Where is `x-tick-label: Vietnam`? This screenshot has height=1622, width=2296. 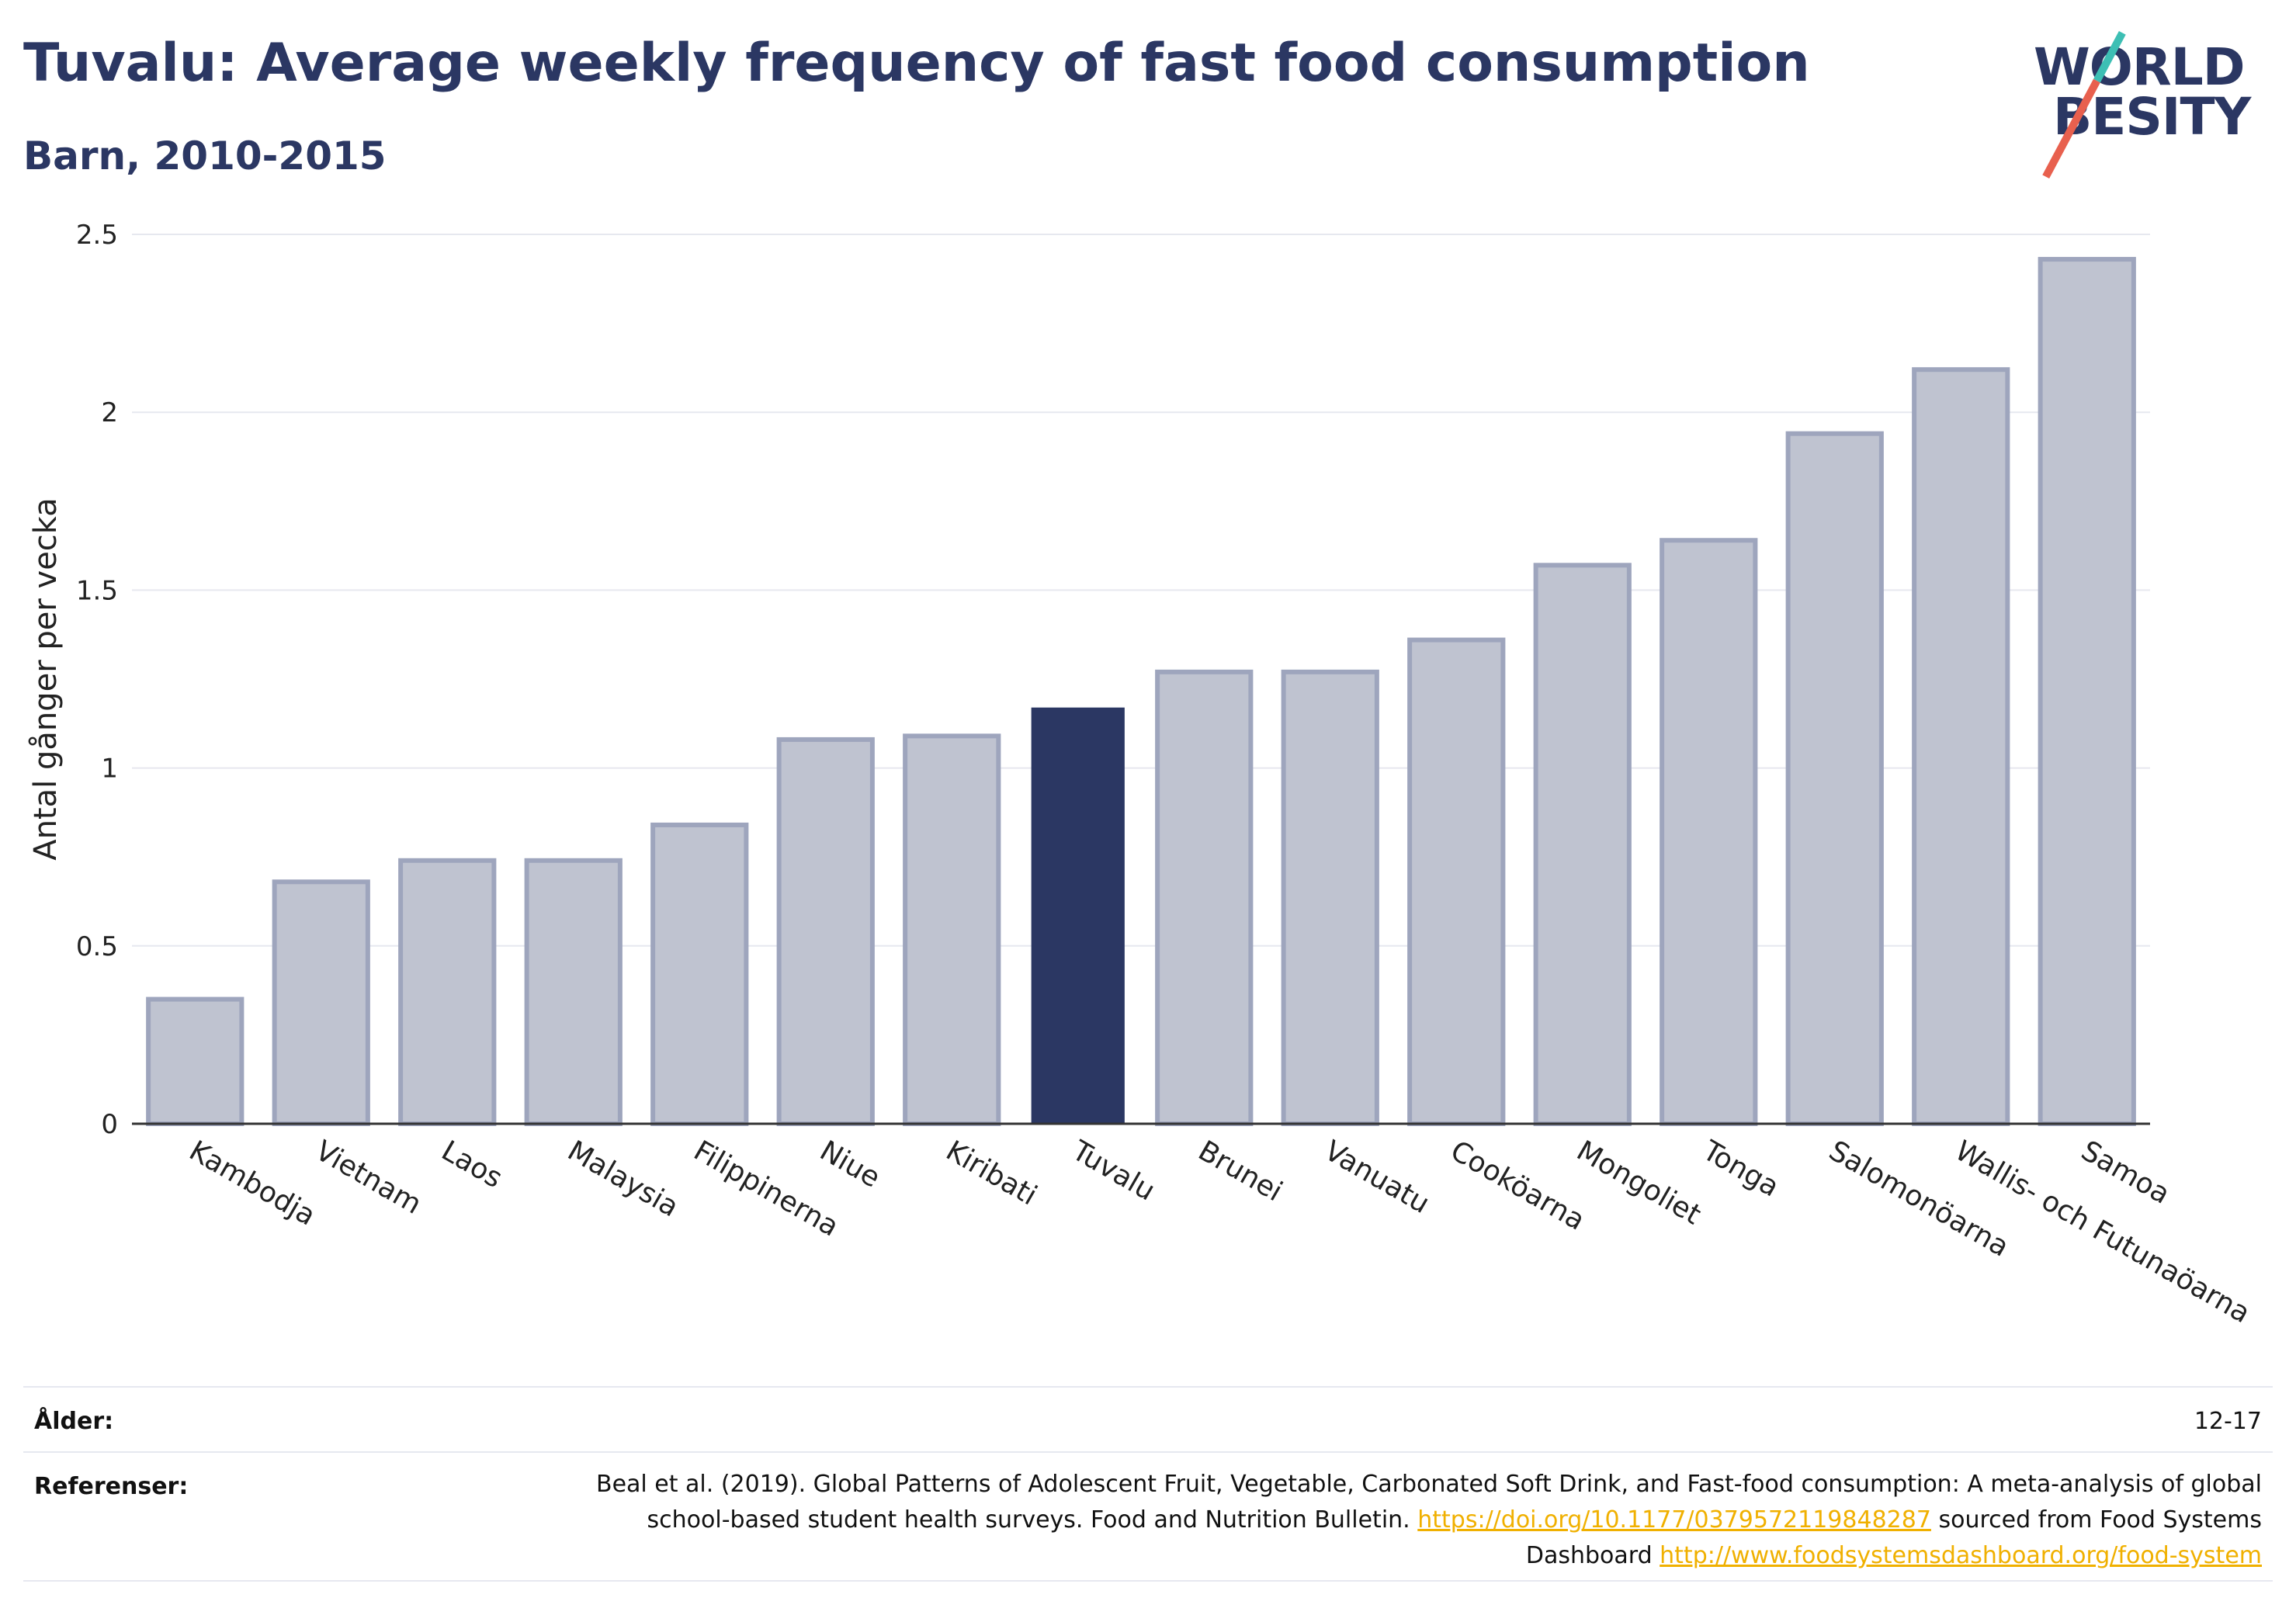
x-tick-label: Vietnam is located at coordinates (368, 1178).